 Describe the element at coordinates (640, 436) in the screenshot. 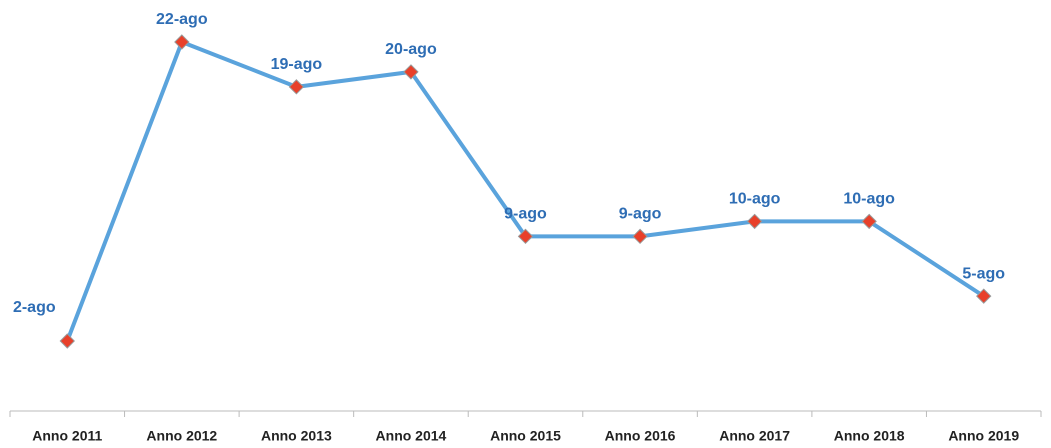

I see `x-tick-label: Anno 2016` at that location.